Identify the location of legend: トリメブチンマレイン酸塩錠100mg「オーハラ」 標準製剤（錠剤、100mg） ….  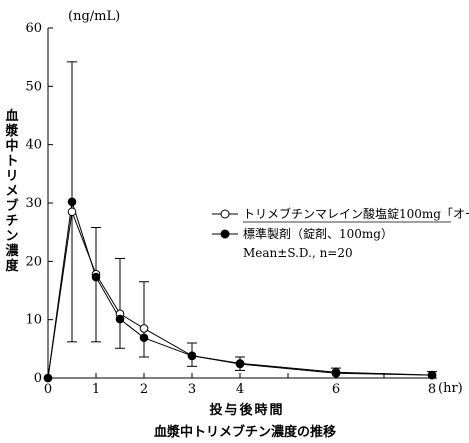
(340, 233).